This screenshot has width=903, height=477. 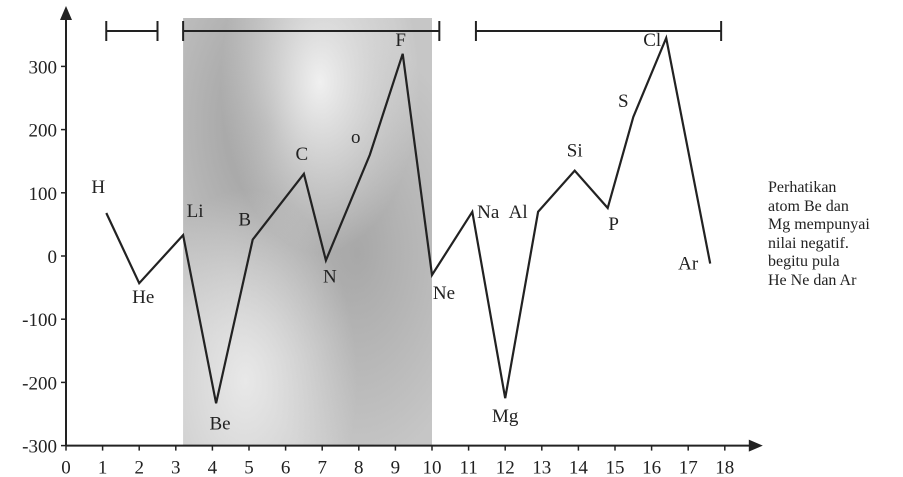 I want to click on note-line: nilai negatif., so click(x=808, y=243).